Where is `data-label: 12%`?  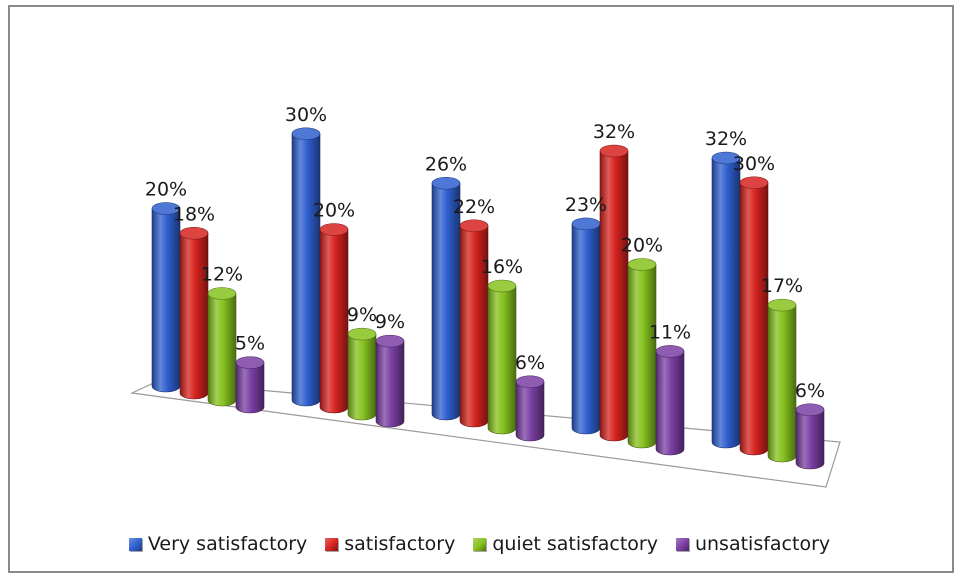 data-label: 12% is located at coordinates (222, 275).